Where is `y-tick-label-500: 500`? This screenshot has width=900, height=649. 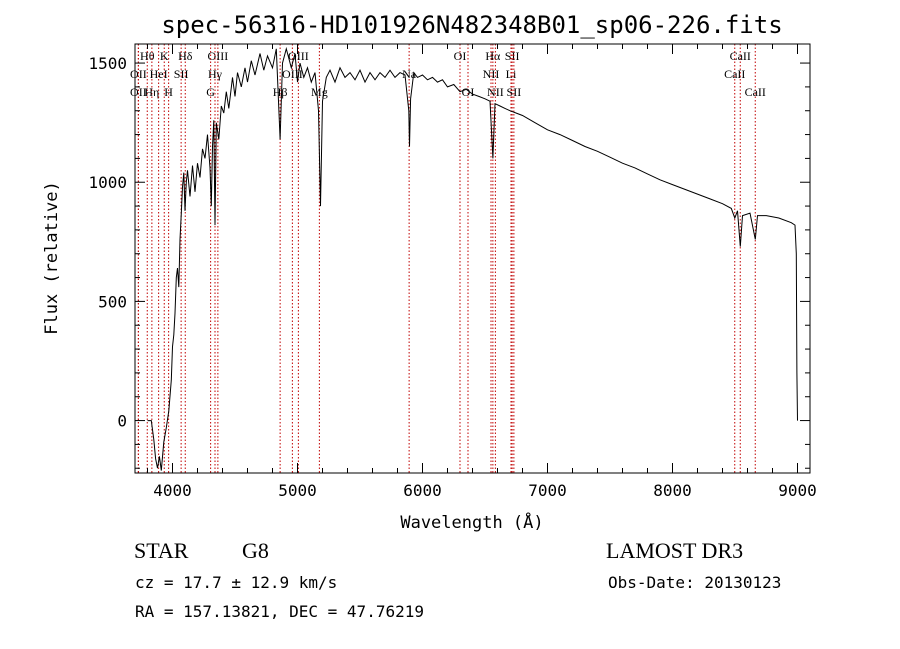 y-tick-label-500: 500 is located at coordinates (112, 301).